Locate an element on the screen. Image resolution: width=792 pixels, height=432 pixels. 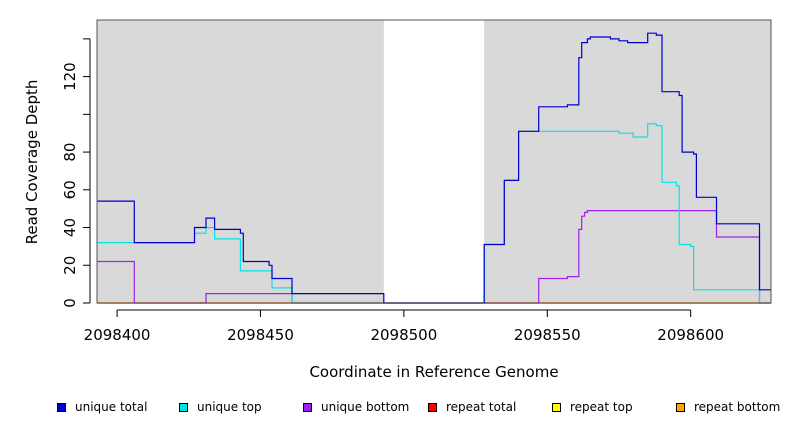
x-tick-label: 2098500 is located at coordinates (403, 335).